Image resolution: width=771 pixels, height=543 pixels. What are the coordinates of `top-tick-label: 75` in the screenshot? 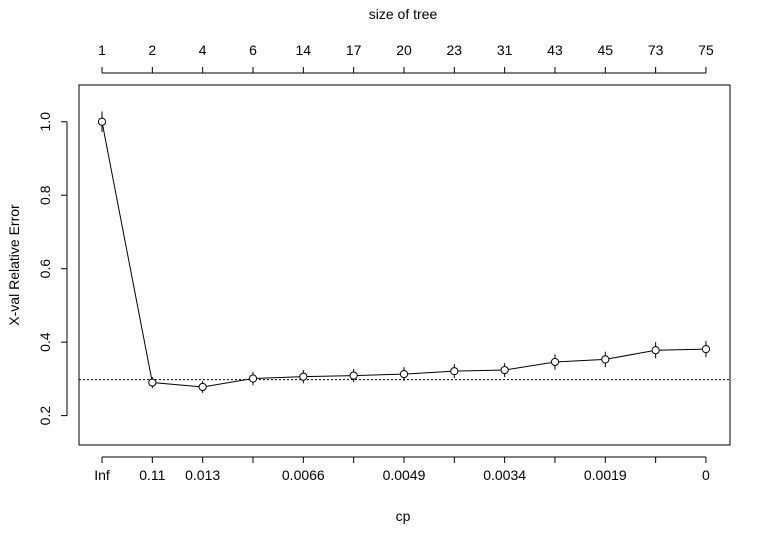 It's located at (706, 50).